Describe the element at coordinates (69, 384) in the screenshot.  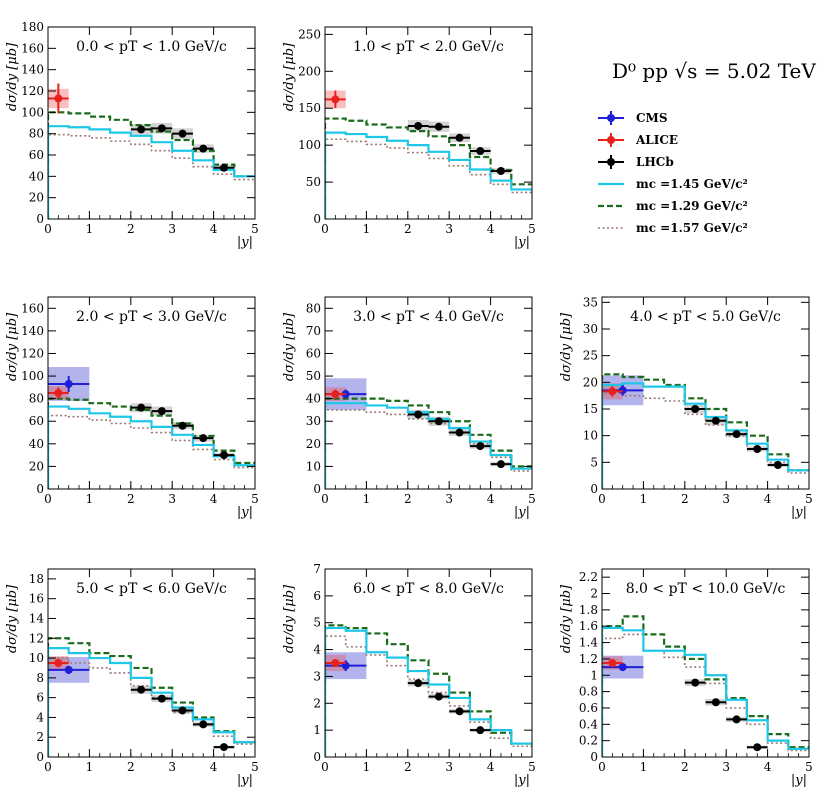
I see `cms-point` at that location.